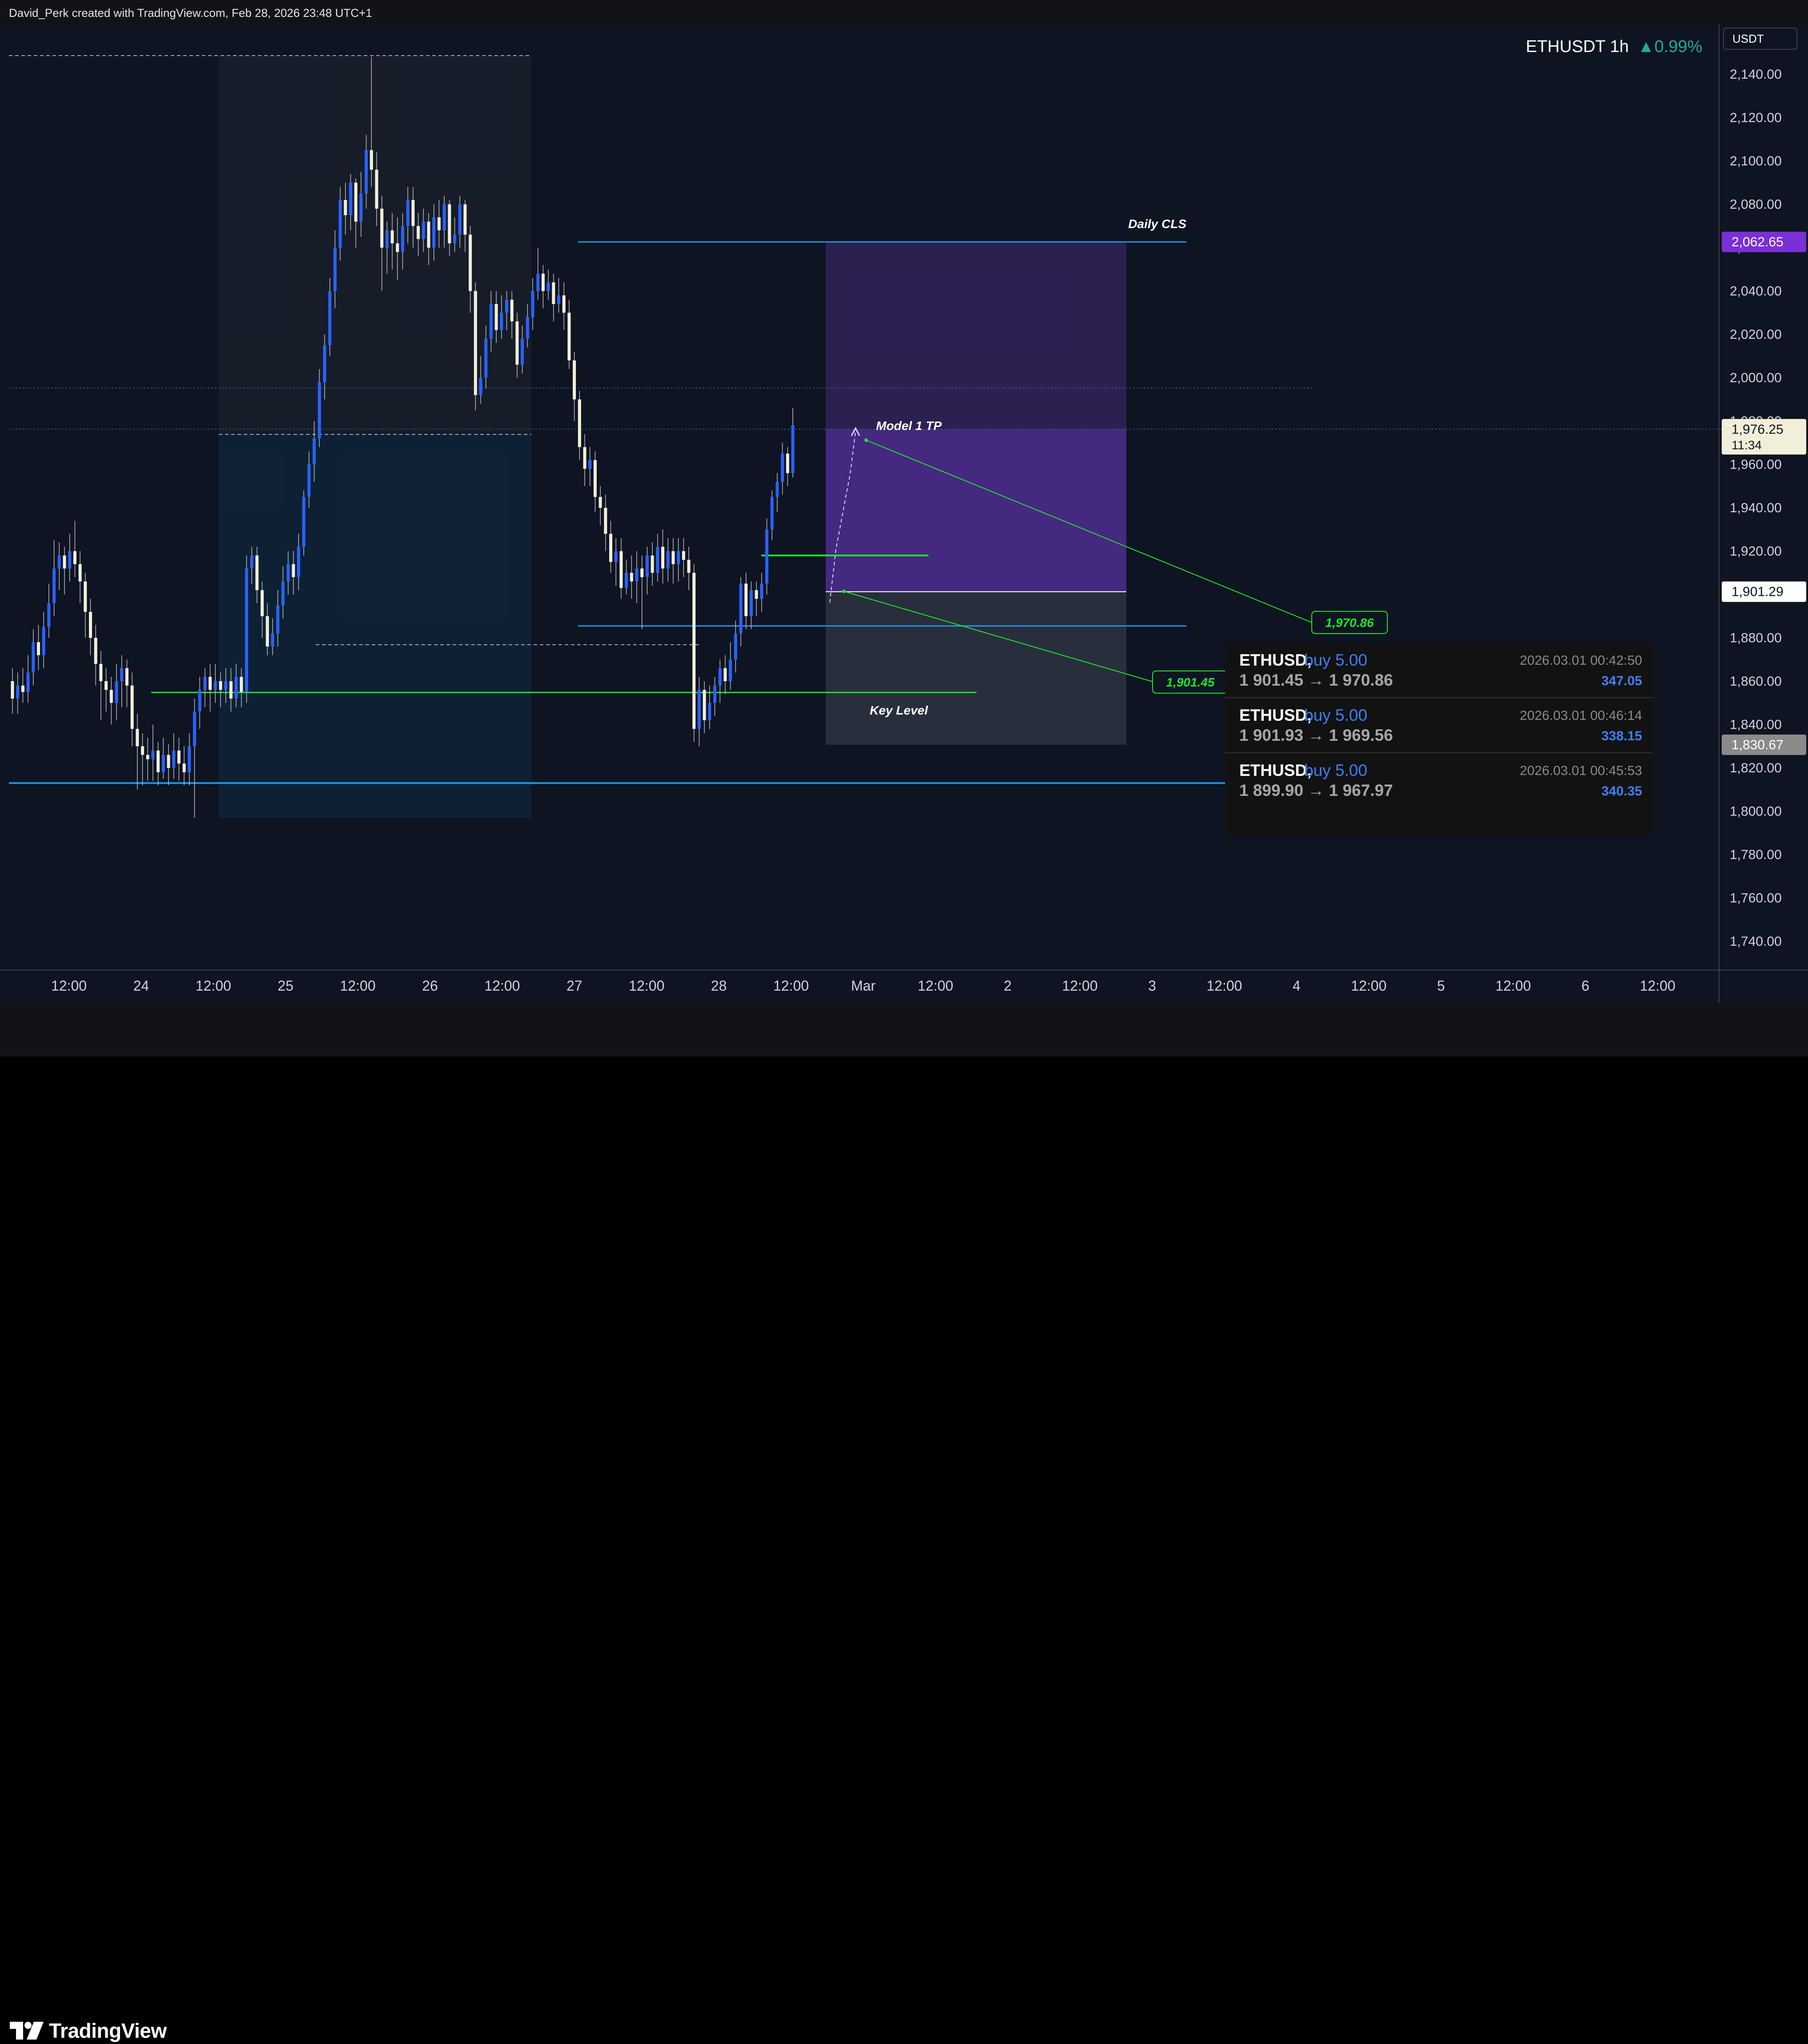 The image size is (1808, 2044). I want to click on time-tick-label: 28, so click(719, 986).